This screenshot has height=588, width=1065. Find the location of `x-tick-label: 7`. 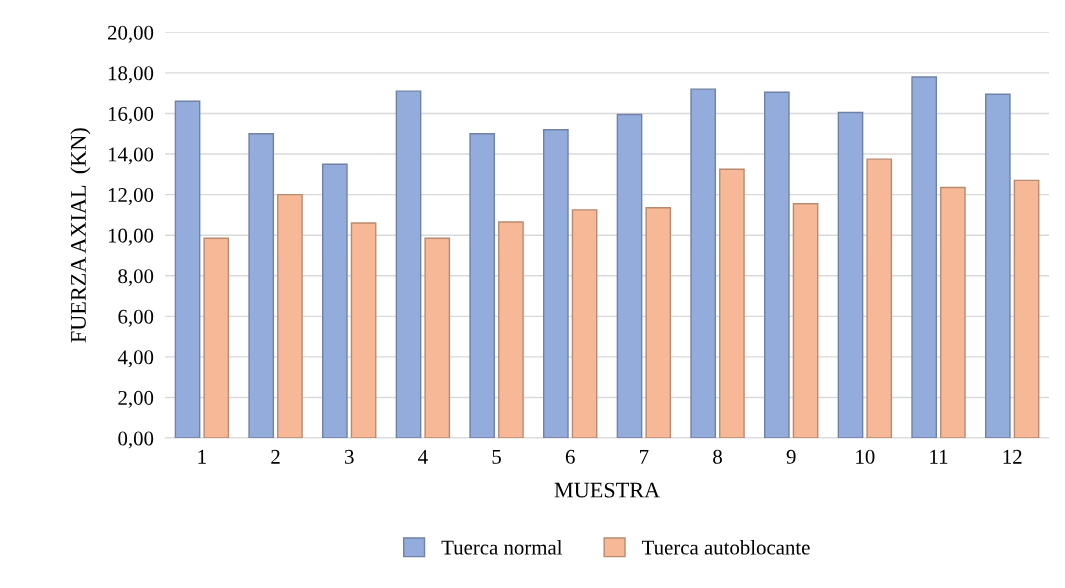

x-tick-label: 7 is located at coordinates (644, 456).